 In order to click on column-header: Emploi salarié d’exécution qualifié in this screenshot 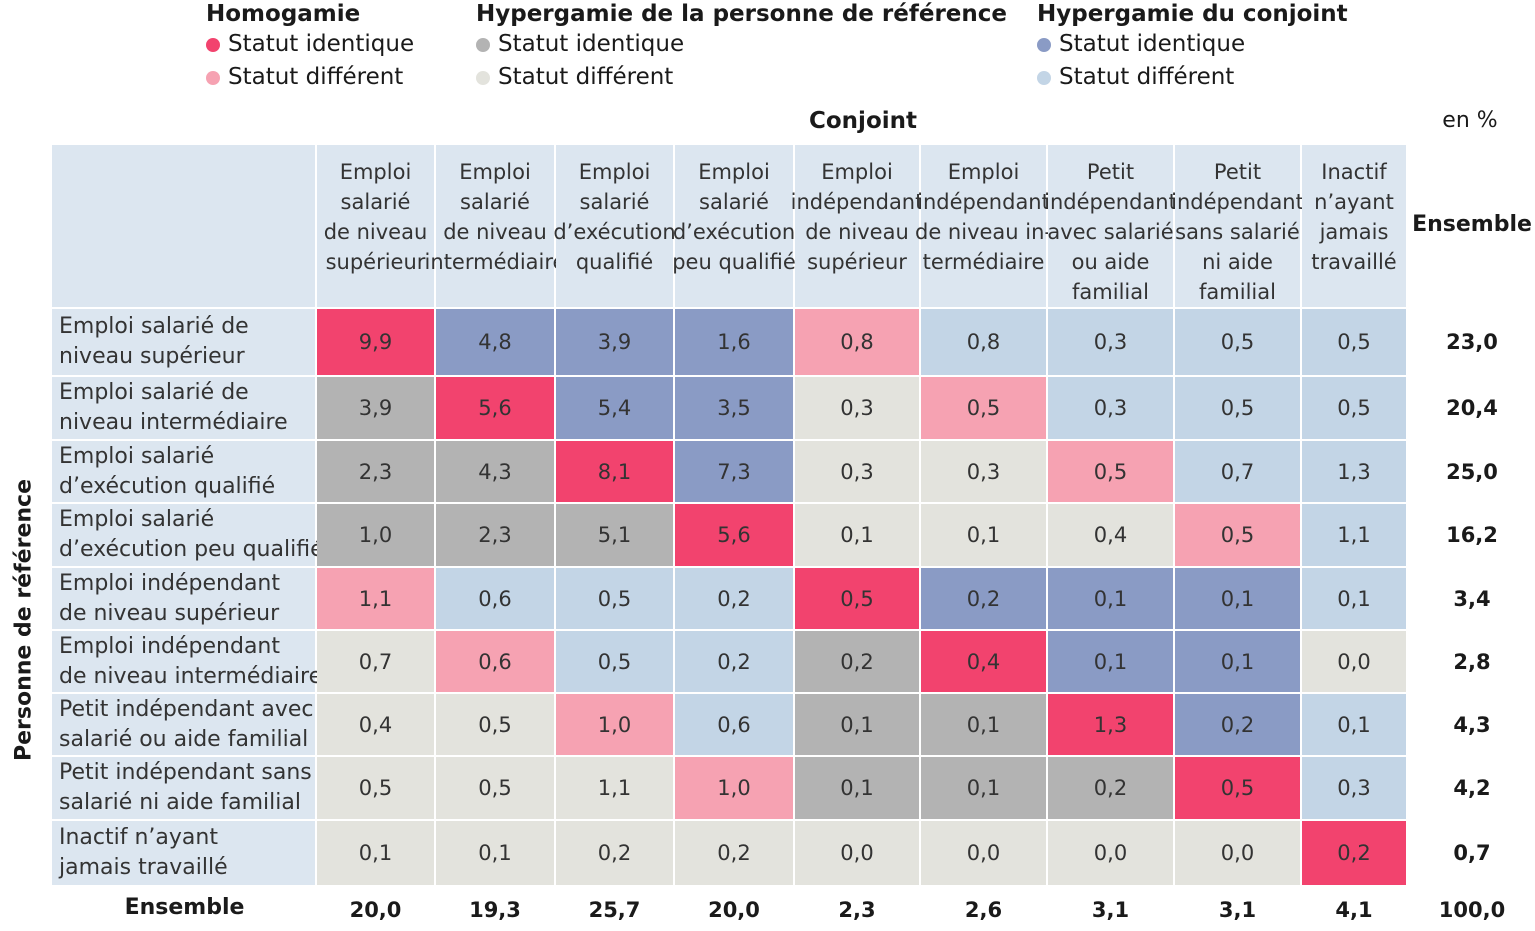, I will do `click(614, 226)`.